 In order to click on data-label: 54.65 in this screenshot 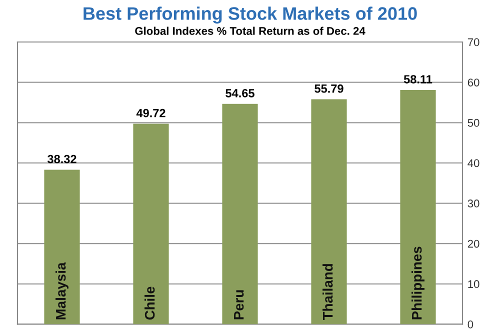, I will do `click(240, 93)`.